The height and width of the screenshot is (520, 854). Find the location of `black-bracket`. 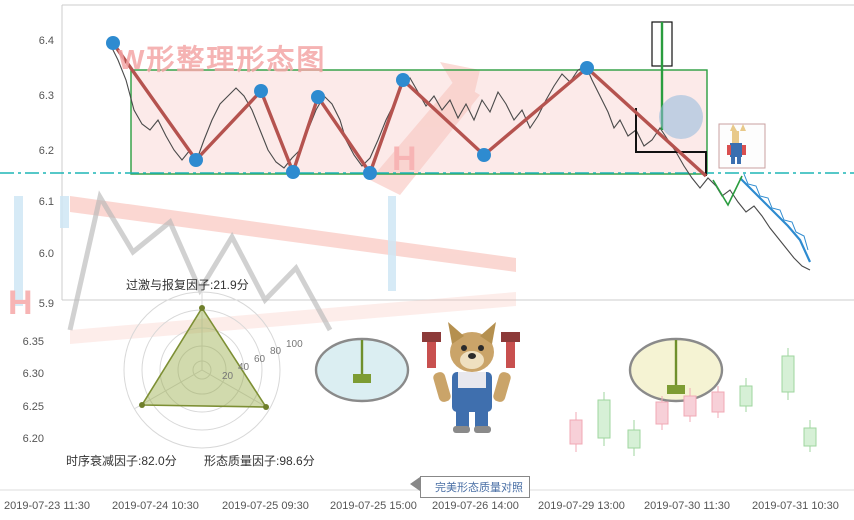

black-bracket is located at coordinates (671, 142).